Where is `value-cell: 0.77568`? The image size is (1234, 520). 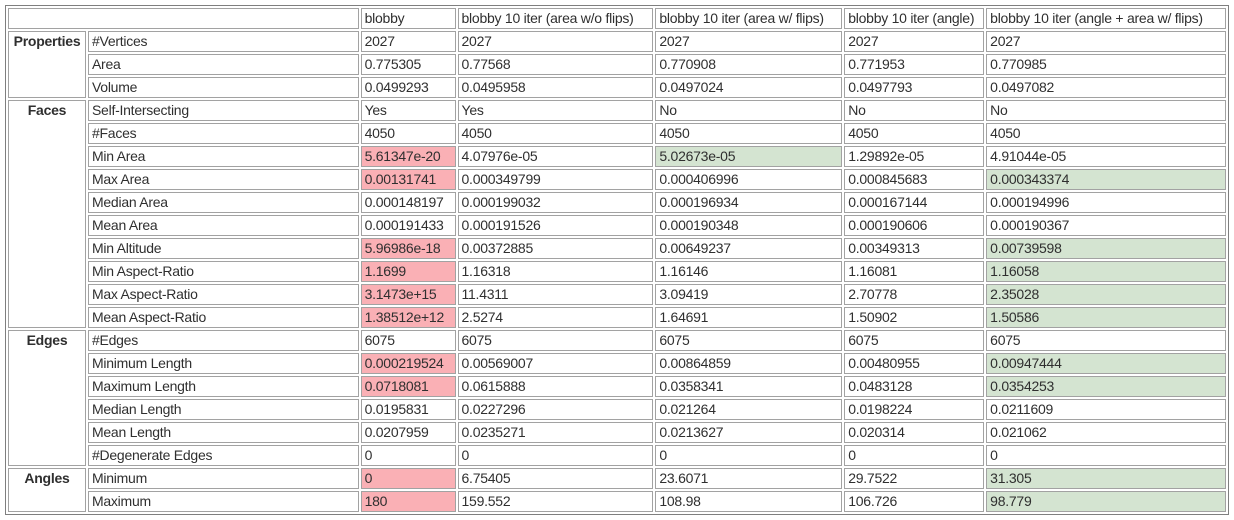 value-cell: 0.77568 is located at coordinates (555, 64).